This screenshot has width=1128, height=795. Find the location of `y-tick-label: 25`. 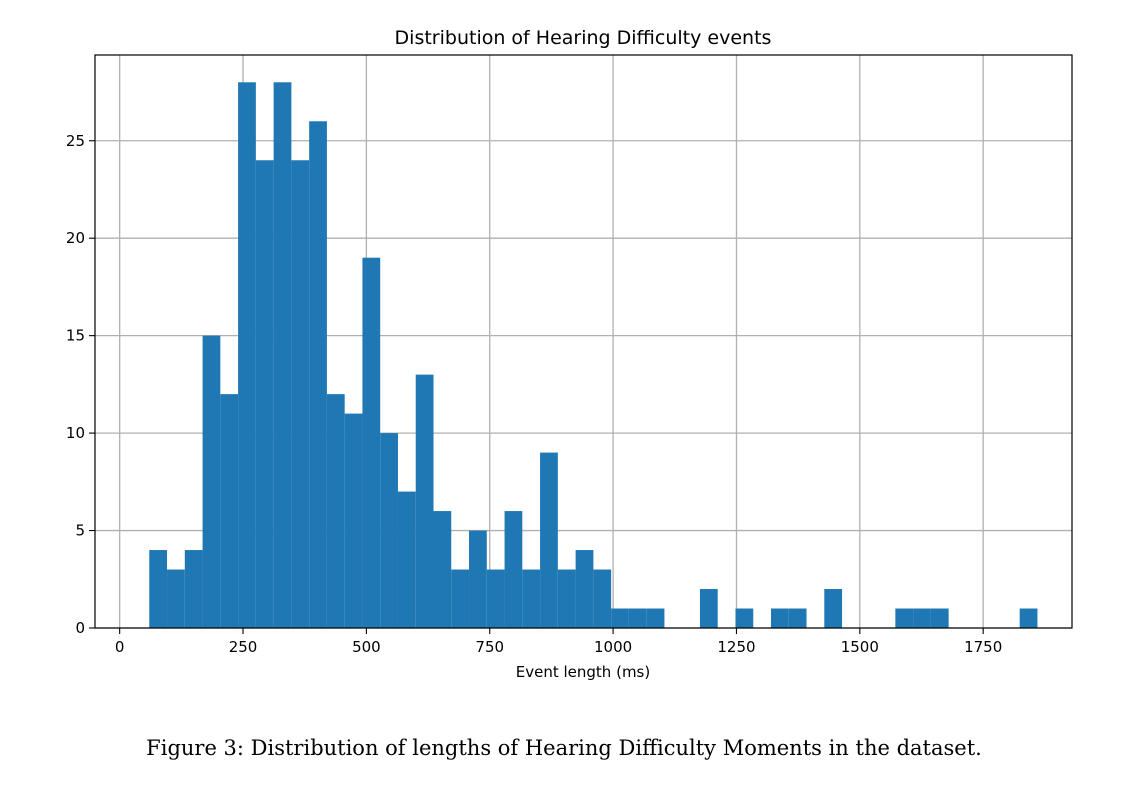

y-tick-label: 25 is located at coordinates (75, 141).